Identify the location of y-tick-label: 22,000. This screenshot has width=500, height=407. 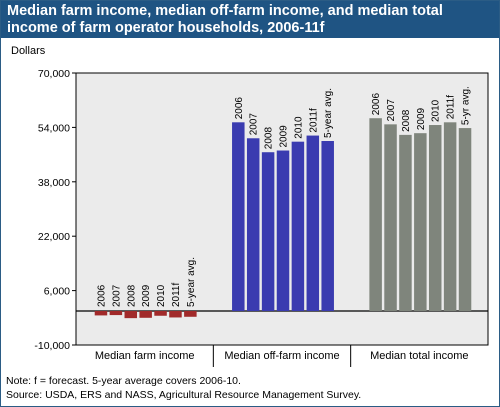
(54, 237).